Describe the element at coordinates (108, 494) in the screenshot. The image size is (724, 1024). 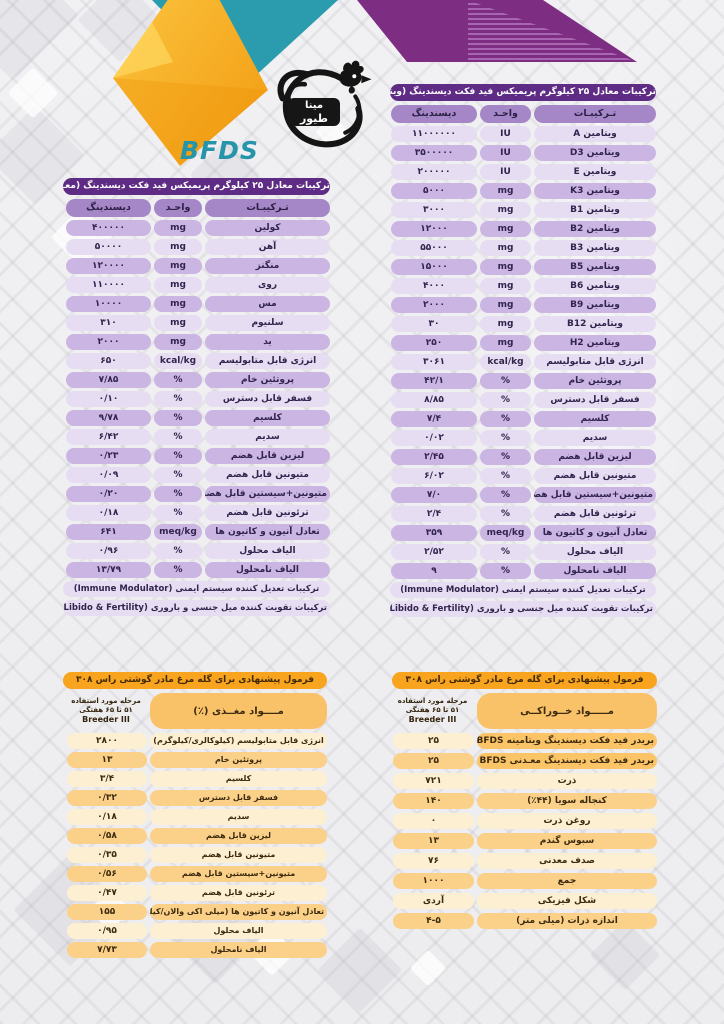
I see `value-cell: ۰/۲۰` at that location.